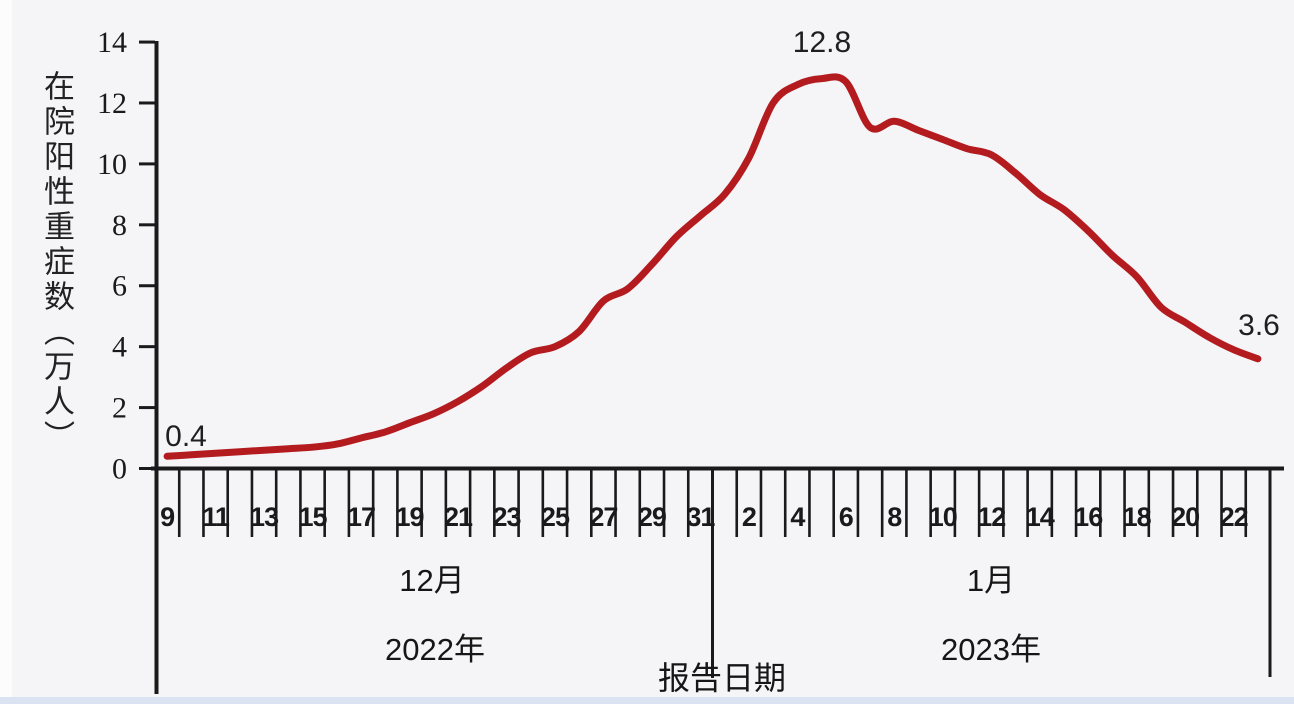 The height and width of the screenshot is (704, 1294). Describe the element at coordinates (361, 517) in the screenshot. I see `day-label: 17` at that location.